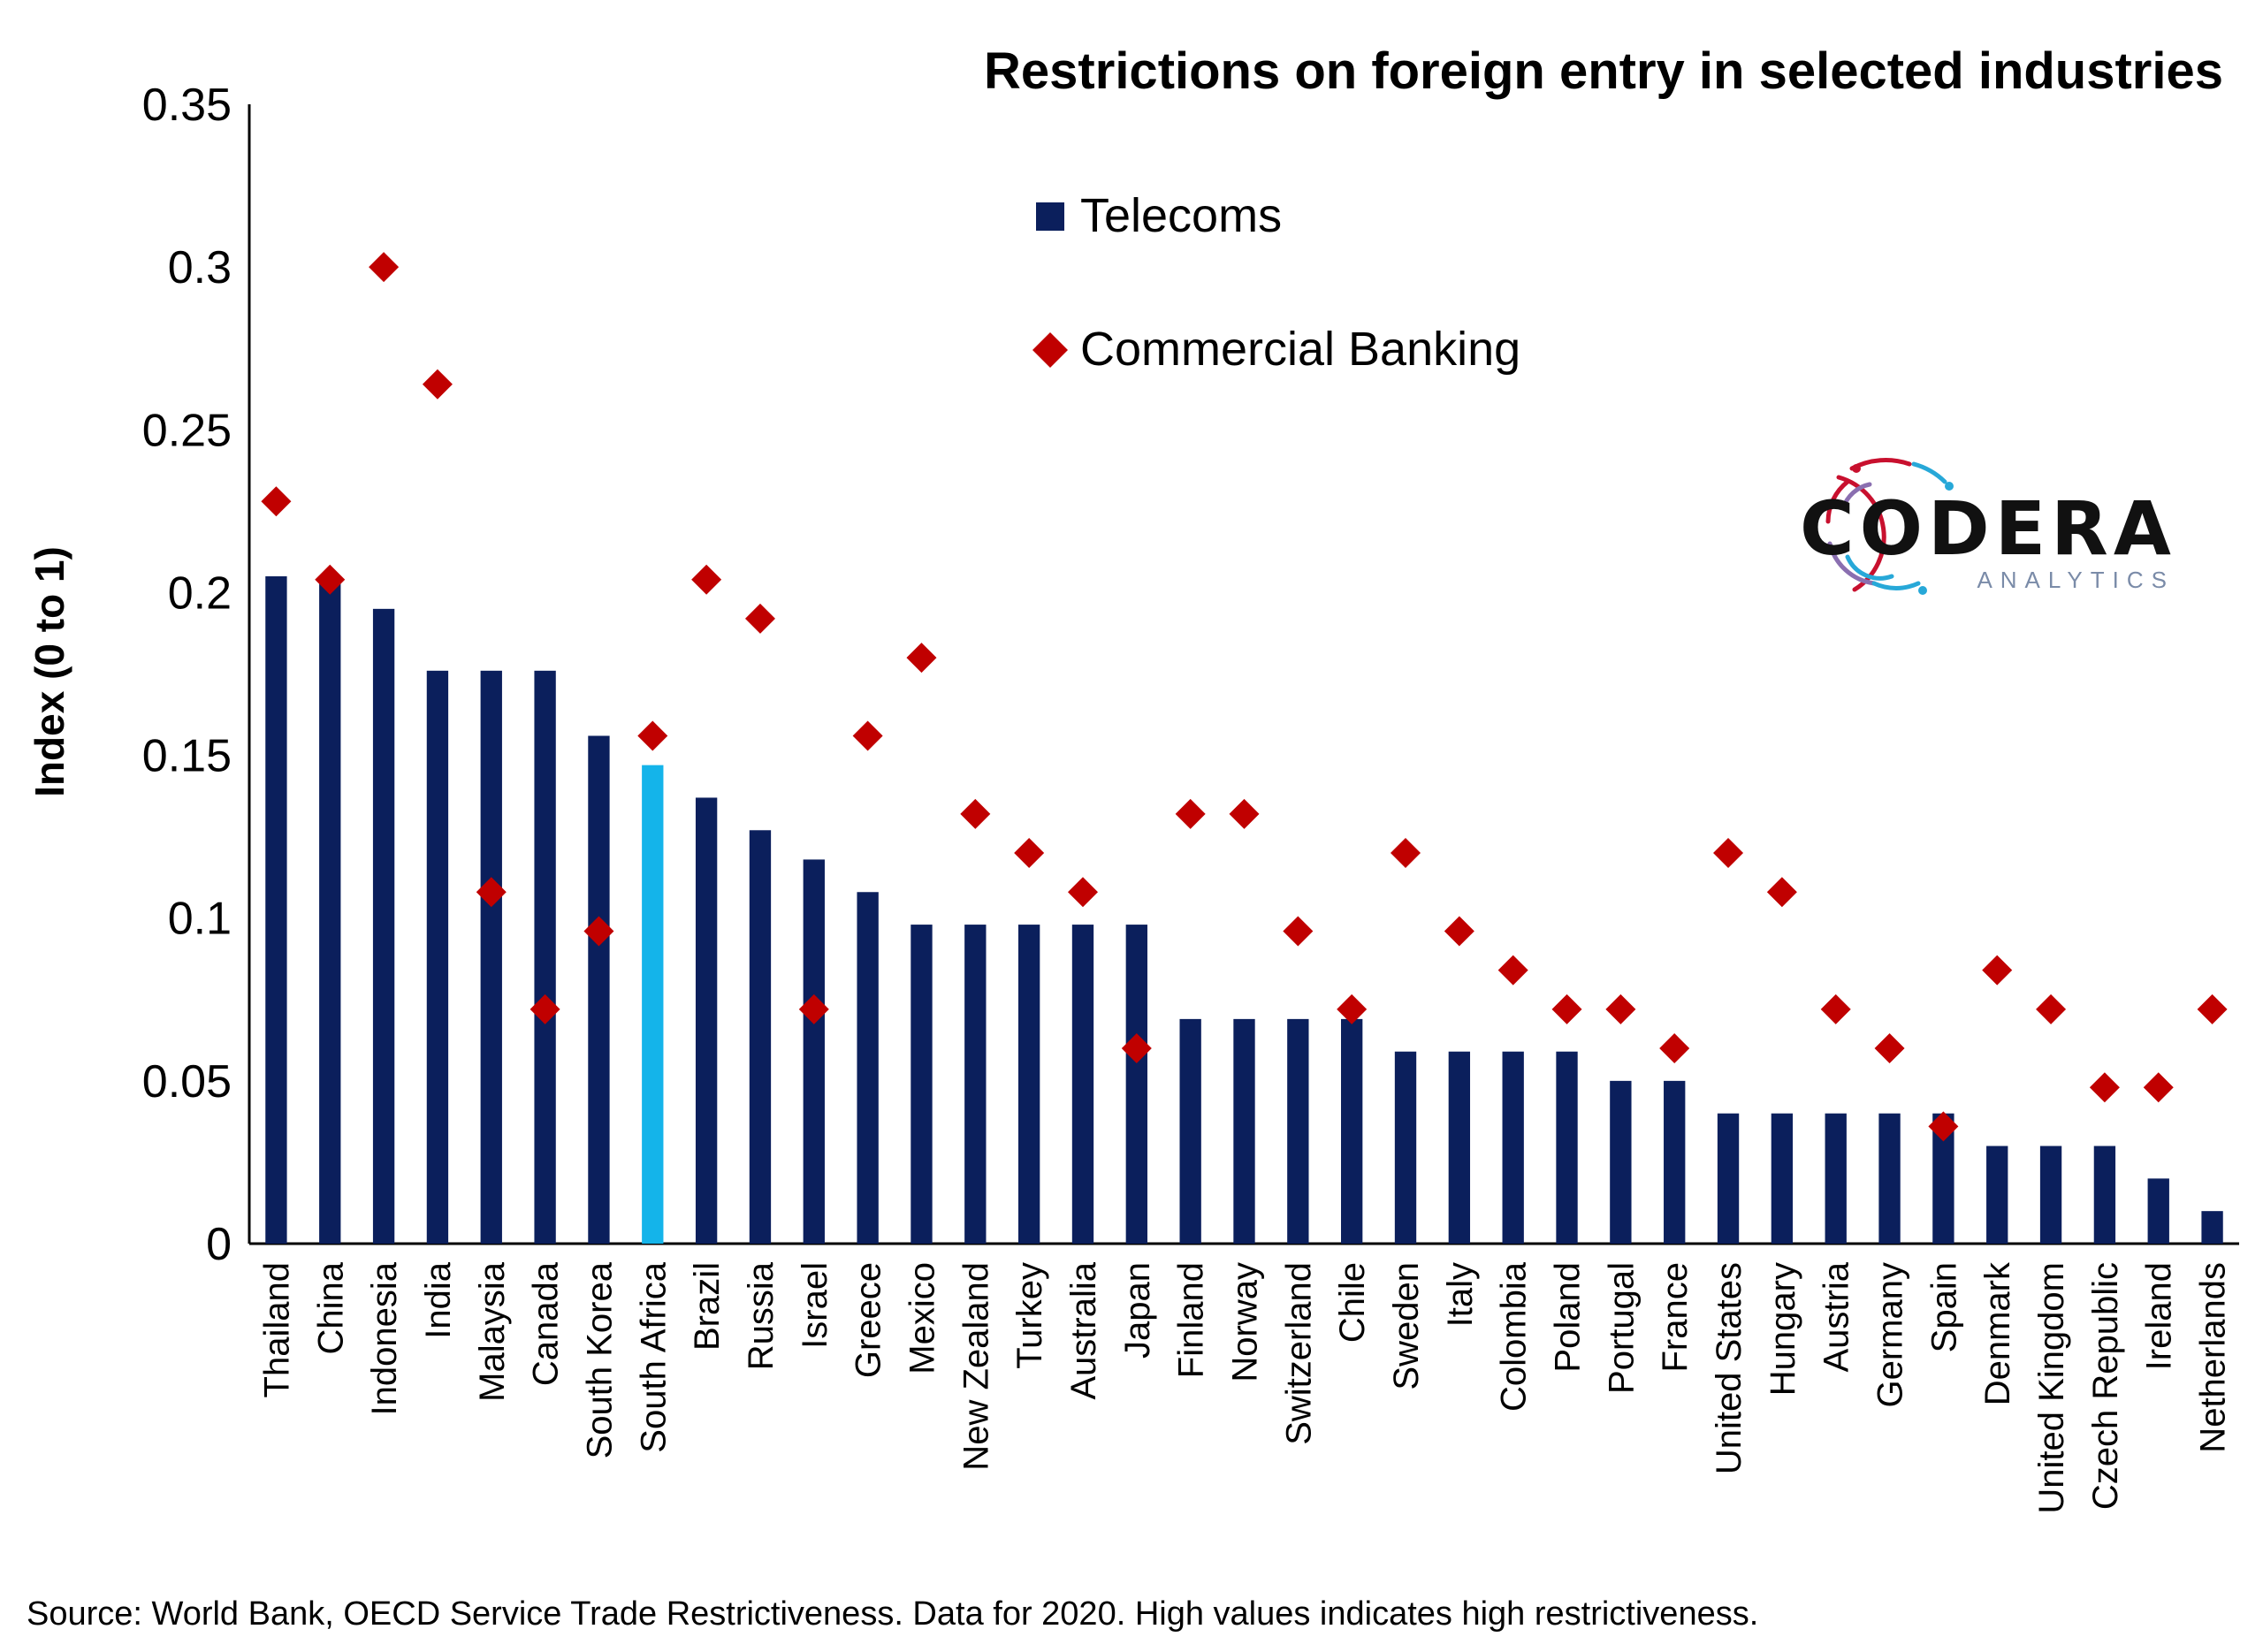 This screenshot has width=2263, height=1652. I want to click on x-tick-label: Russia, so click(762, 1315).